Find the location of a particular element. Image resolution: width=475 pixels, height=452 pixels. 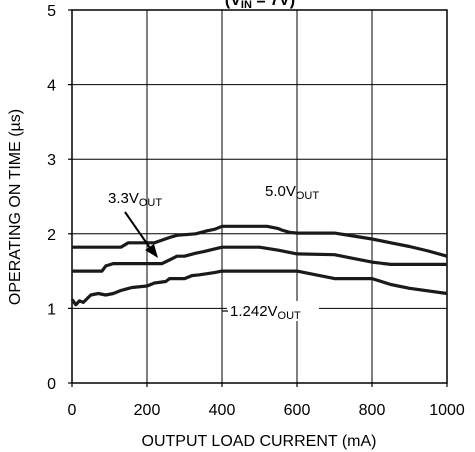

series-label-1242: 1.242VOUT is located at coordinates (265, 312).